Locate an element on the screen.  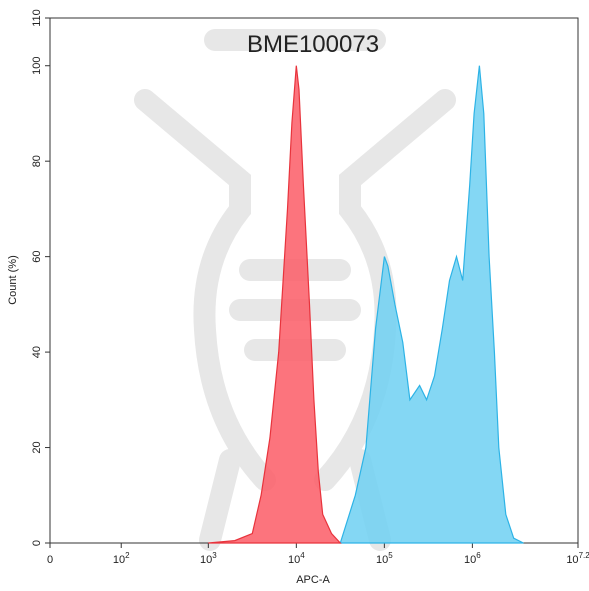
y-axis-label: Count (%) is located at coordinates (13, 280).